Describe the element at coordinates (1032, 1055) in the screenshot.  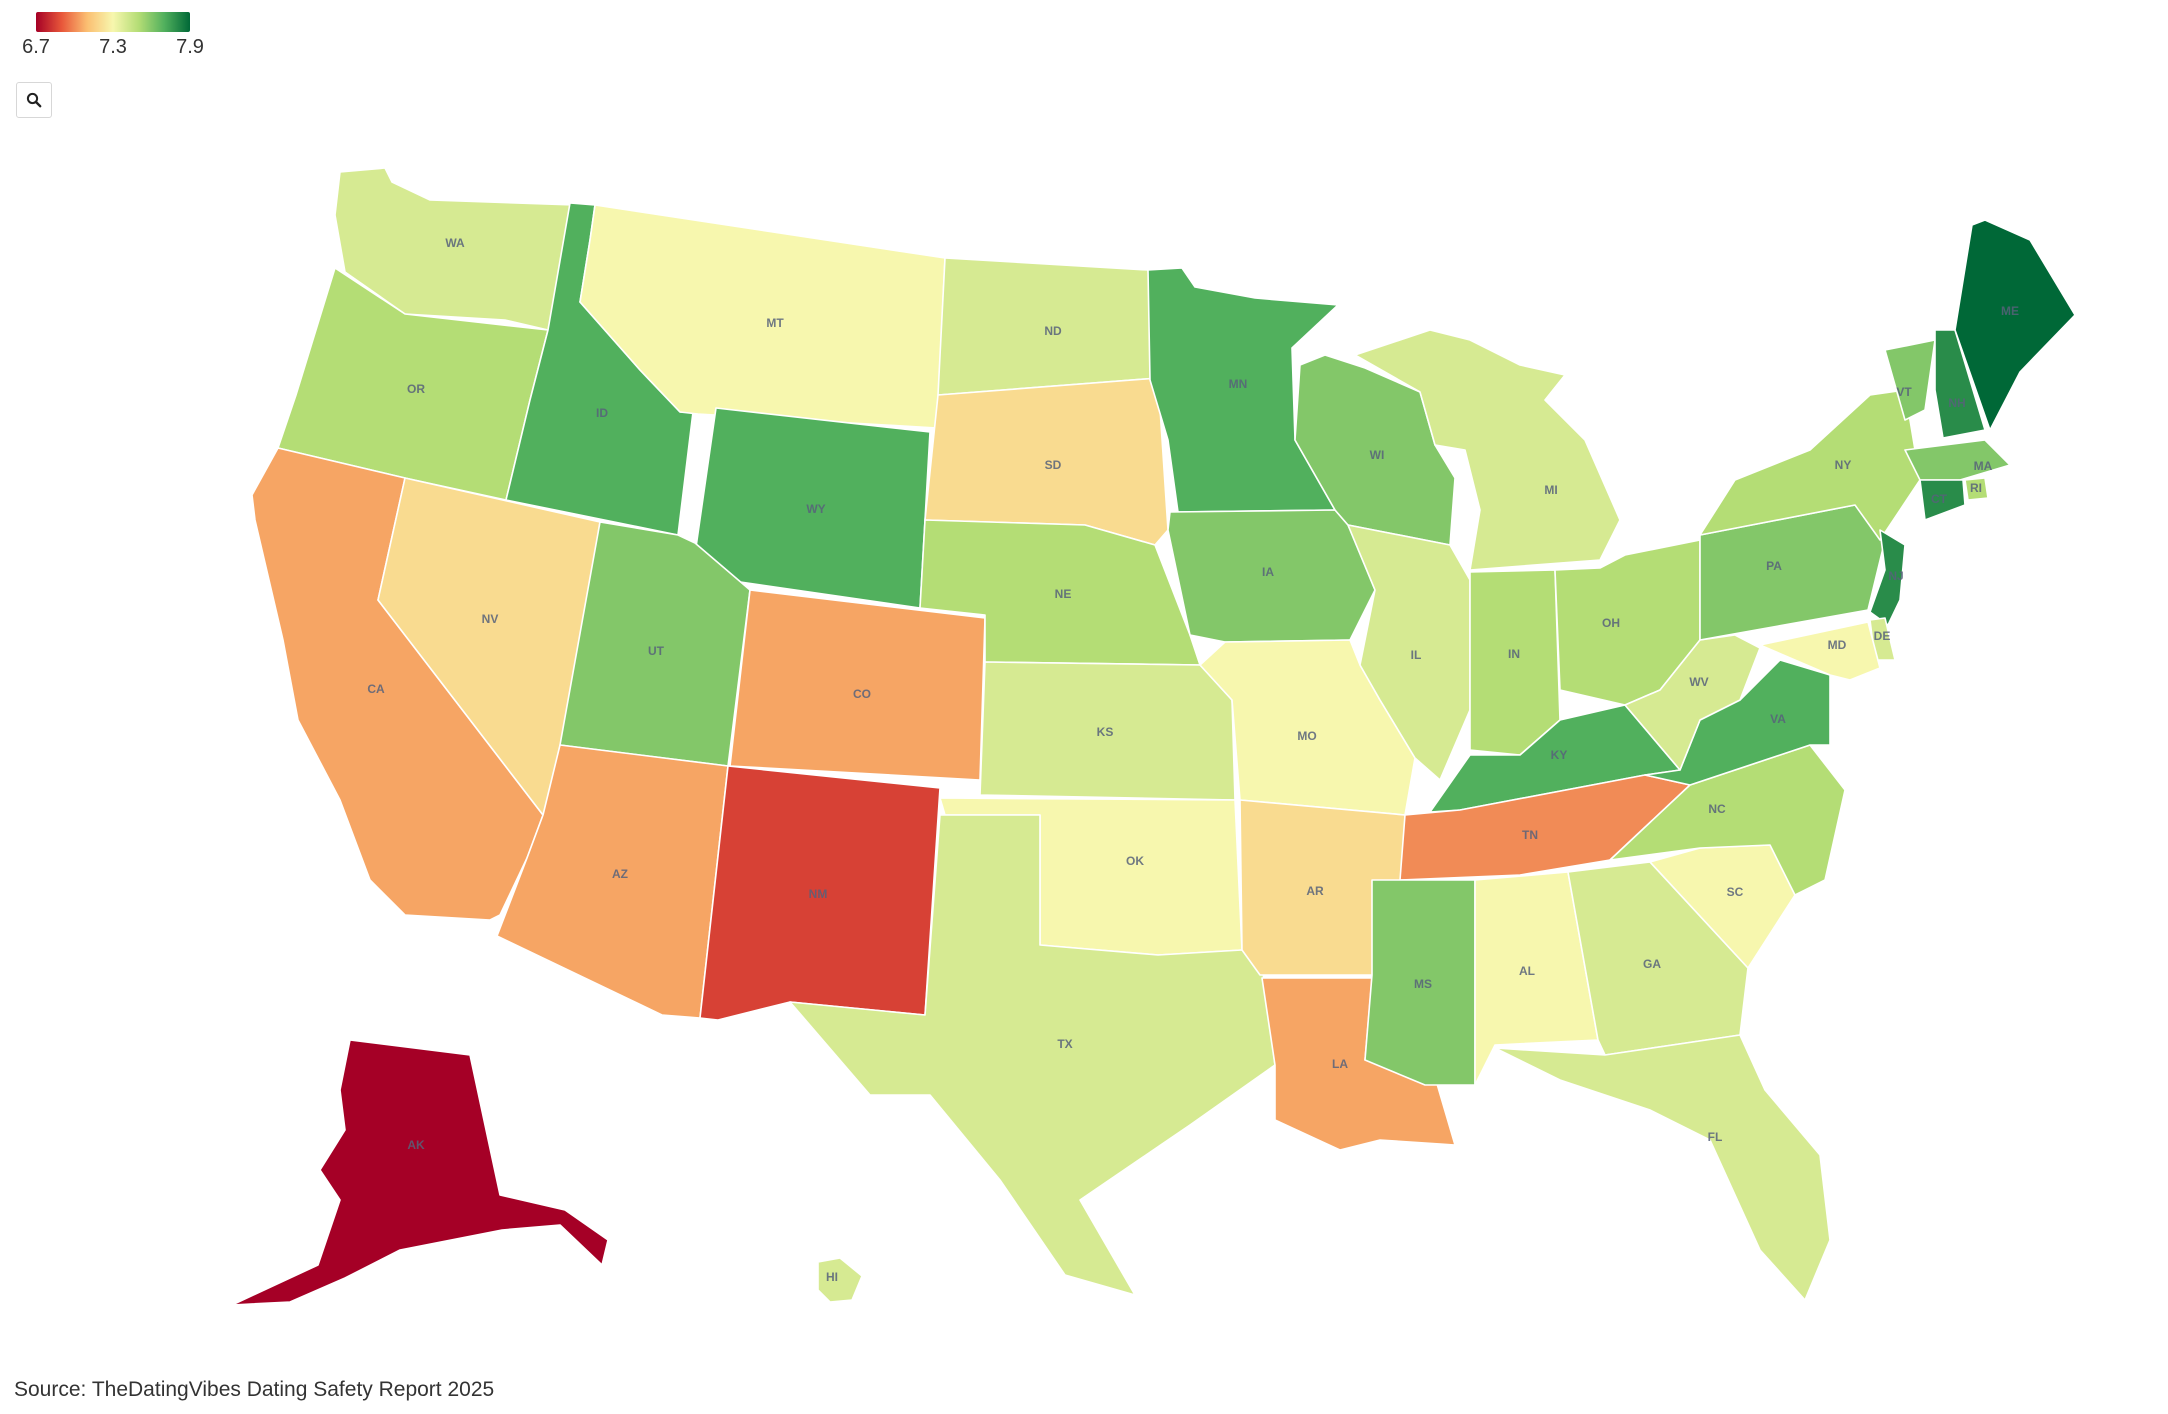
I see `state-tx` at that location.